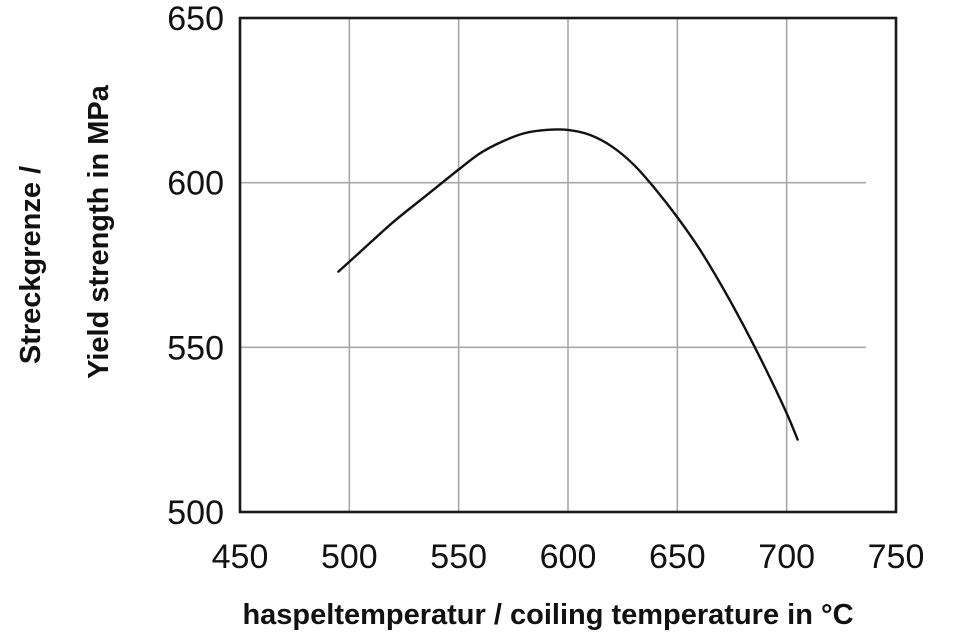 The width and height of the screenshot is (963, 636). What do you see at coordinates (240, 557) in the screenshot?
I see `x-tick-label: 450` at bounding box center [240, 557].